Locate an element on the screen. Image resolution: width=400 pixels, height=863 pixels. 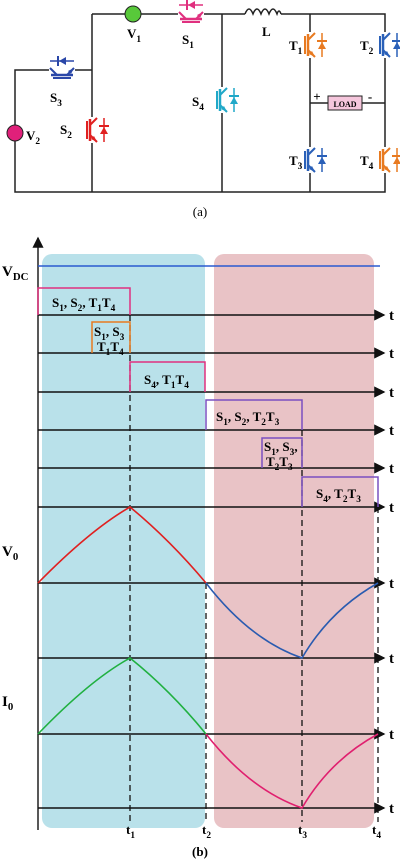
label: S3 is located at coordinates (56, 99).